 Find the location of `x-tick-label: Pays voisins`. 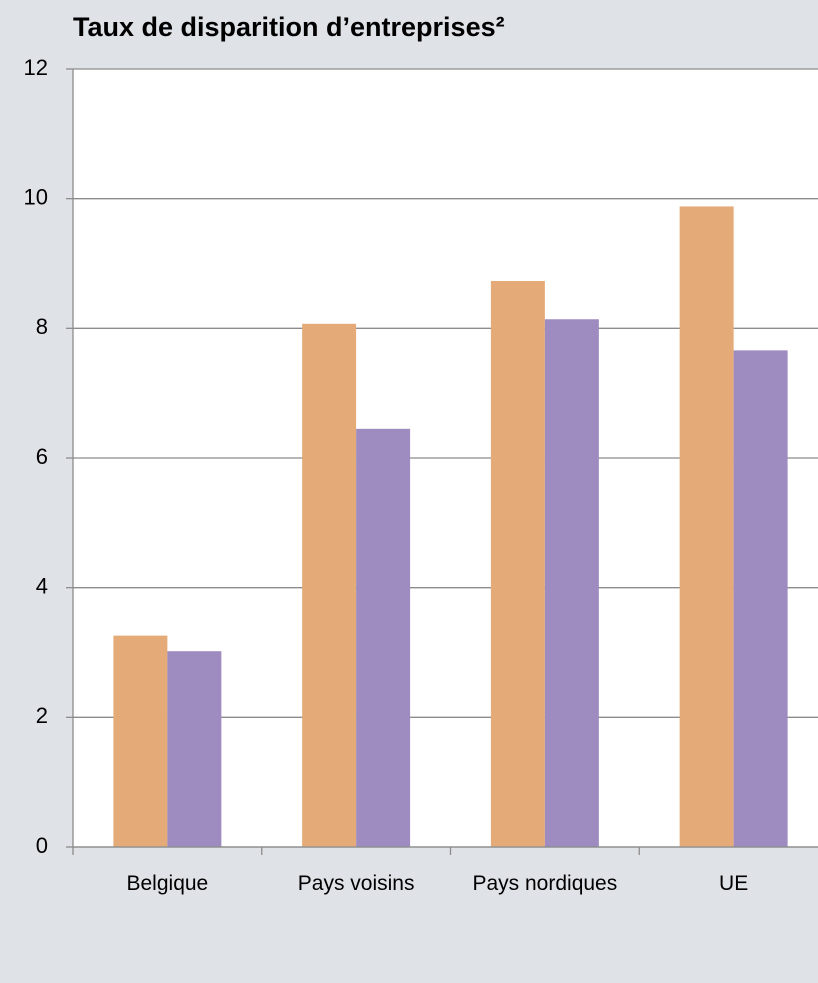

x-tick-label: Pays voisins is located at coordinates (356, 883).